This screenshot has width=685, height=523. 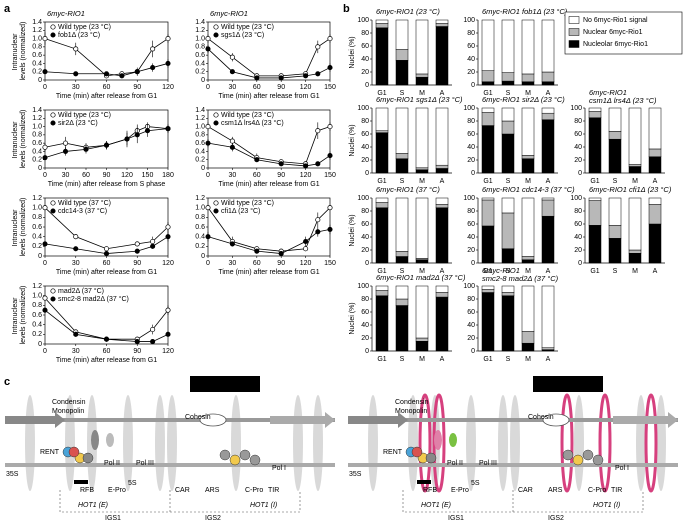 What do you see at coordinates (655, 181) in the screenshot?
I see `x-tick-label: A` at bounding box center [655, 181].